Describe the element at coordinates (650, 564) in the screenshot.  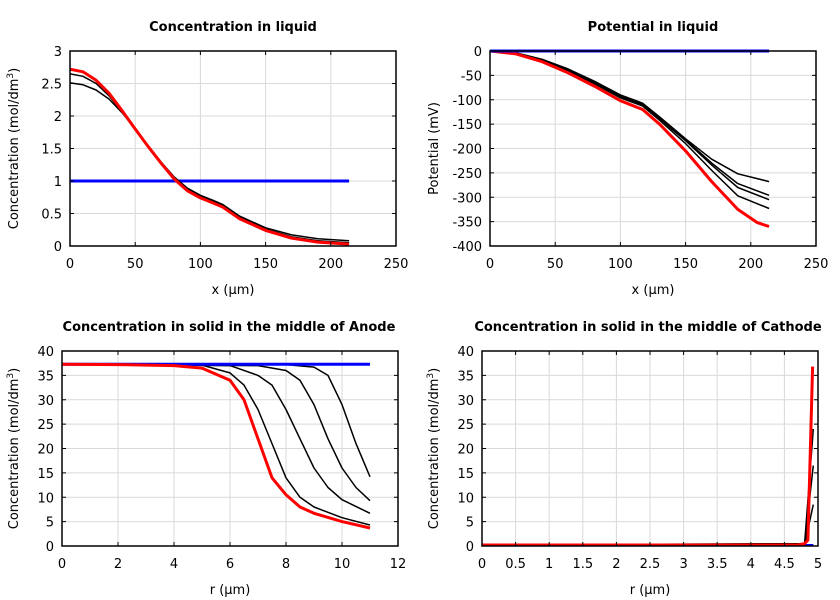
I see `x-tick-label: 2.5` at that location.